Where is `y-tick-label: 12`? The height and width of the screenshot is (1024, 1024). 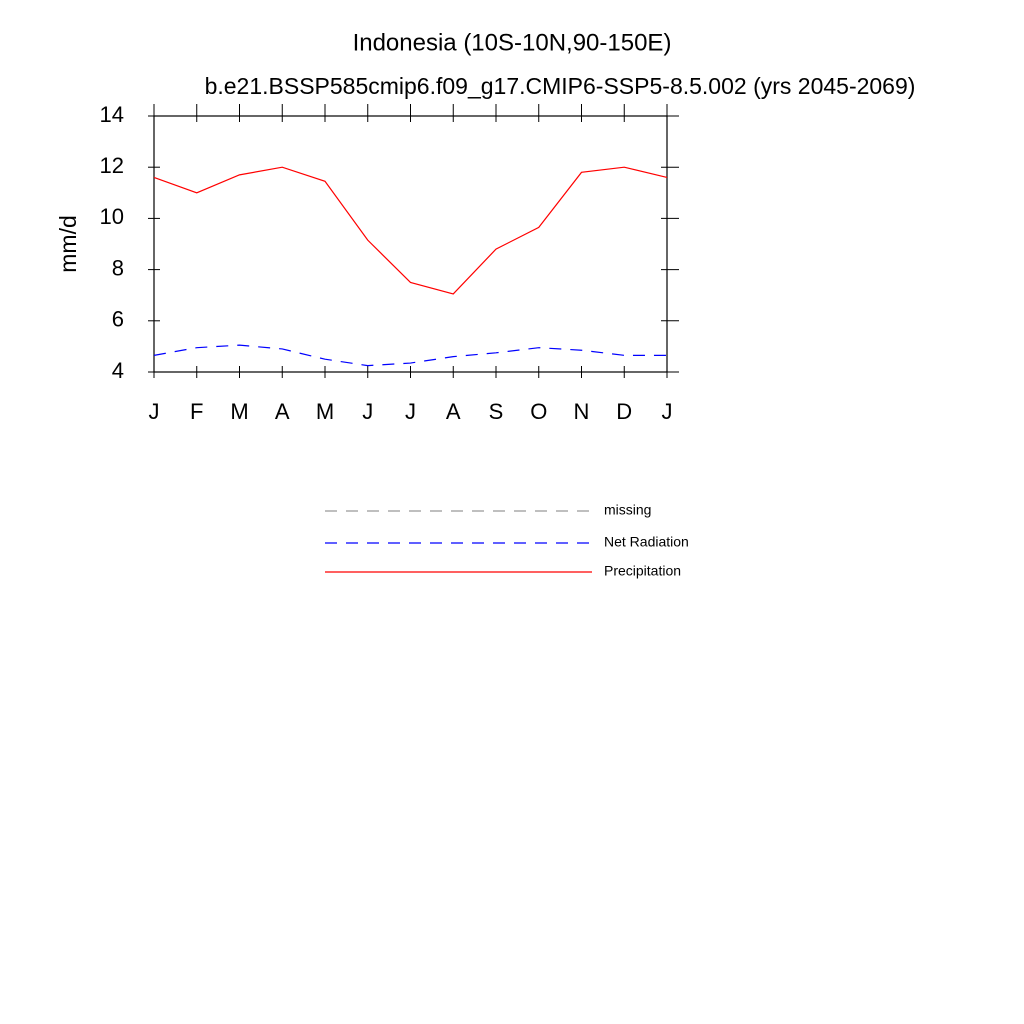
y-tick-label: 12 is located at coordinates (112, 165).